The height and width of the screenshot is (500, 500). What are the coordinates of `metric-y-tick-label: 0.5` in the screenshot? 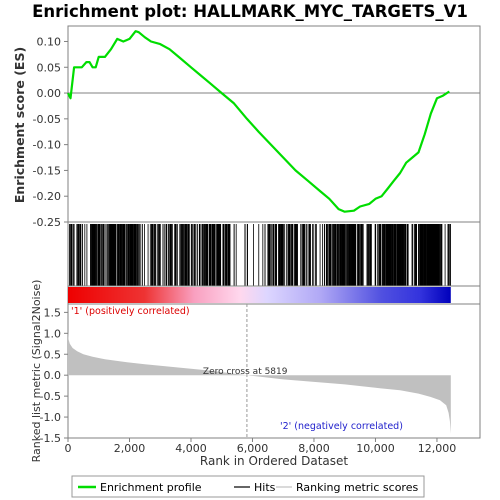 It's located at (53, 354).